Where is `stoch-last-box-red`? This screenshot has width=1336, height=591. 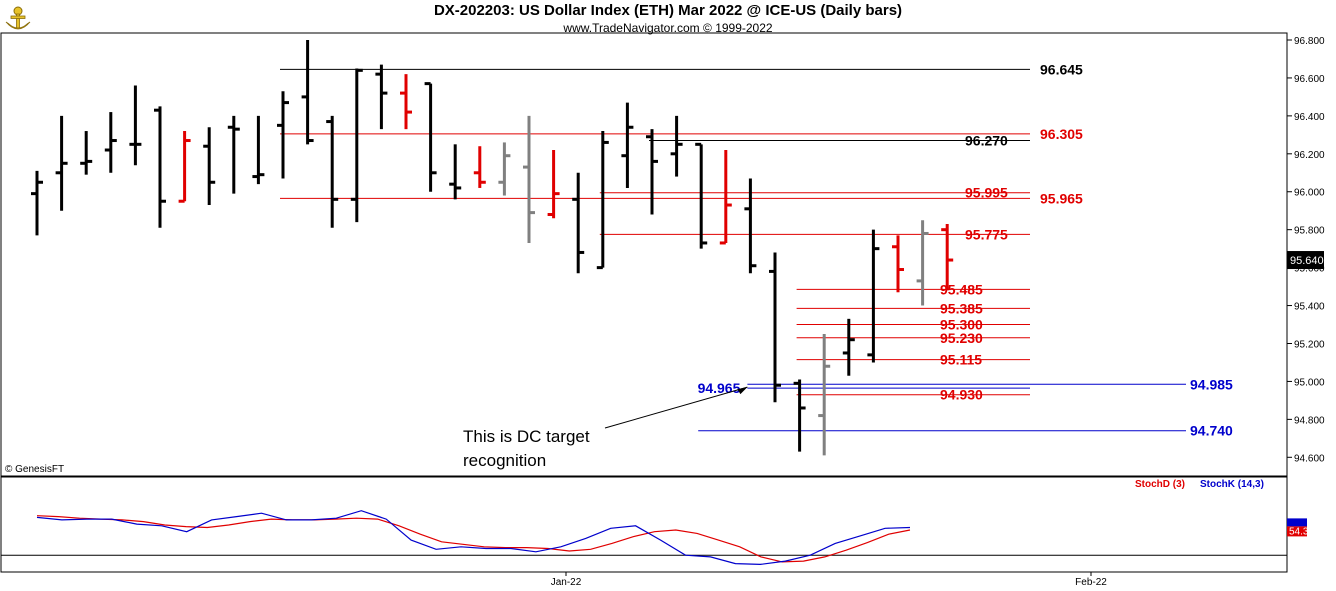 stoch-last-box-red is located at coordinates (1297, 531).